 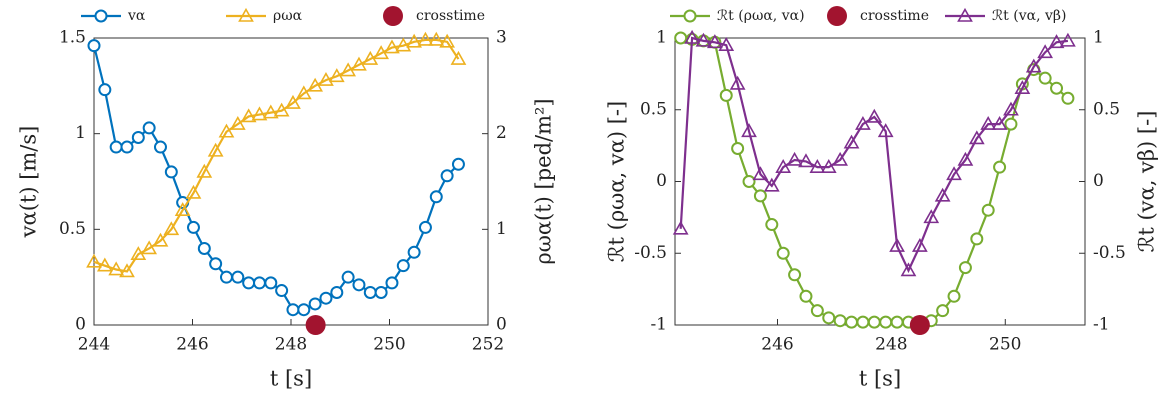 I want to click on legend-label: ρωα, so click(x=288, y=16).